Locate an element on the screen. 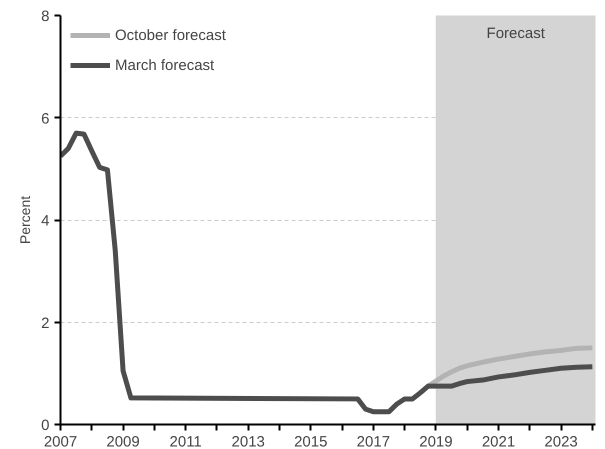  x-tick-label: 2009 is located at coordinates (123, 441).